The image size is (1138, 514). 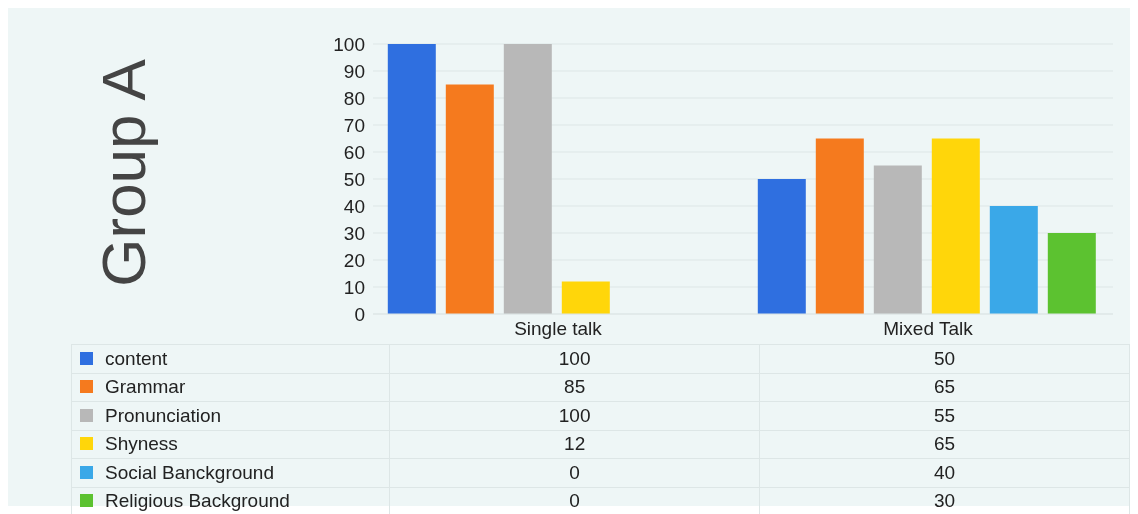 What do you see at coordinates (354, 260) in the screenshot?
I see `y-tick-label: 20` at bounding box center [354, 260].